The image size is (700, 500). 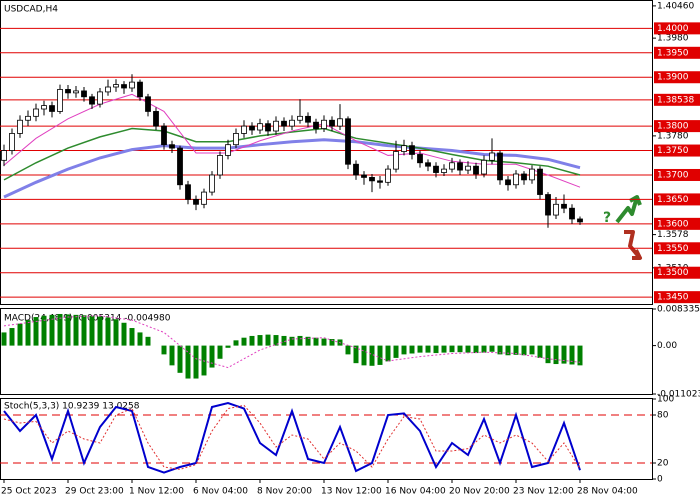 I want to click on y-tick-label: 1.3780, so click(x=673, y=136).